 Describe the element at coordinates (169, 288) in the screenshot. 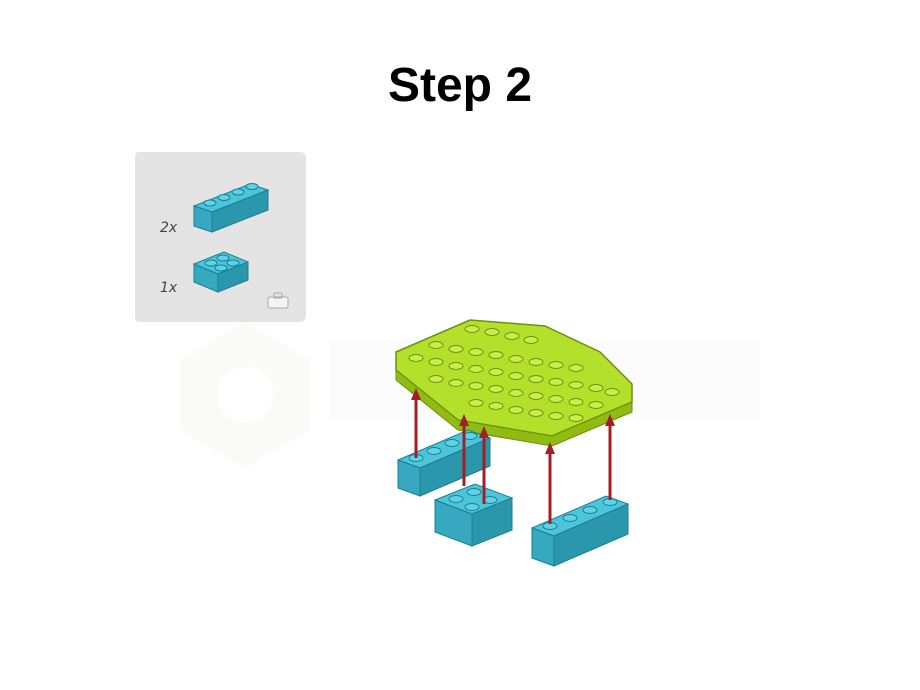

I see `part-quantity: 1x` at that location.